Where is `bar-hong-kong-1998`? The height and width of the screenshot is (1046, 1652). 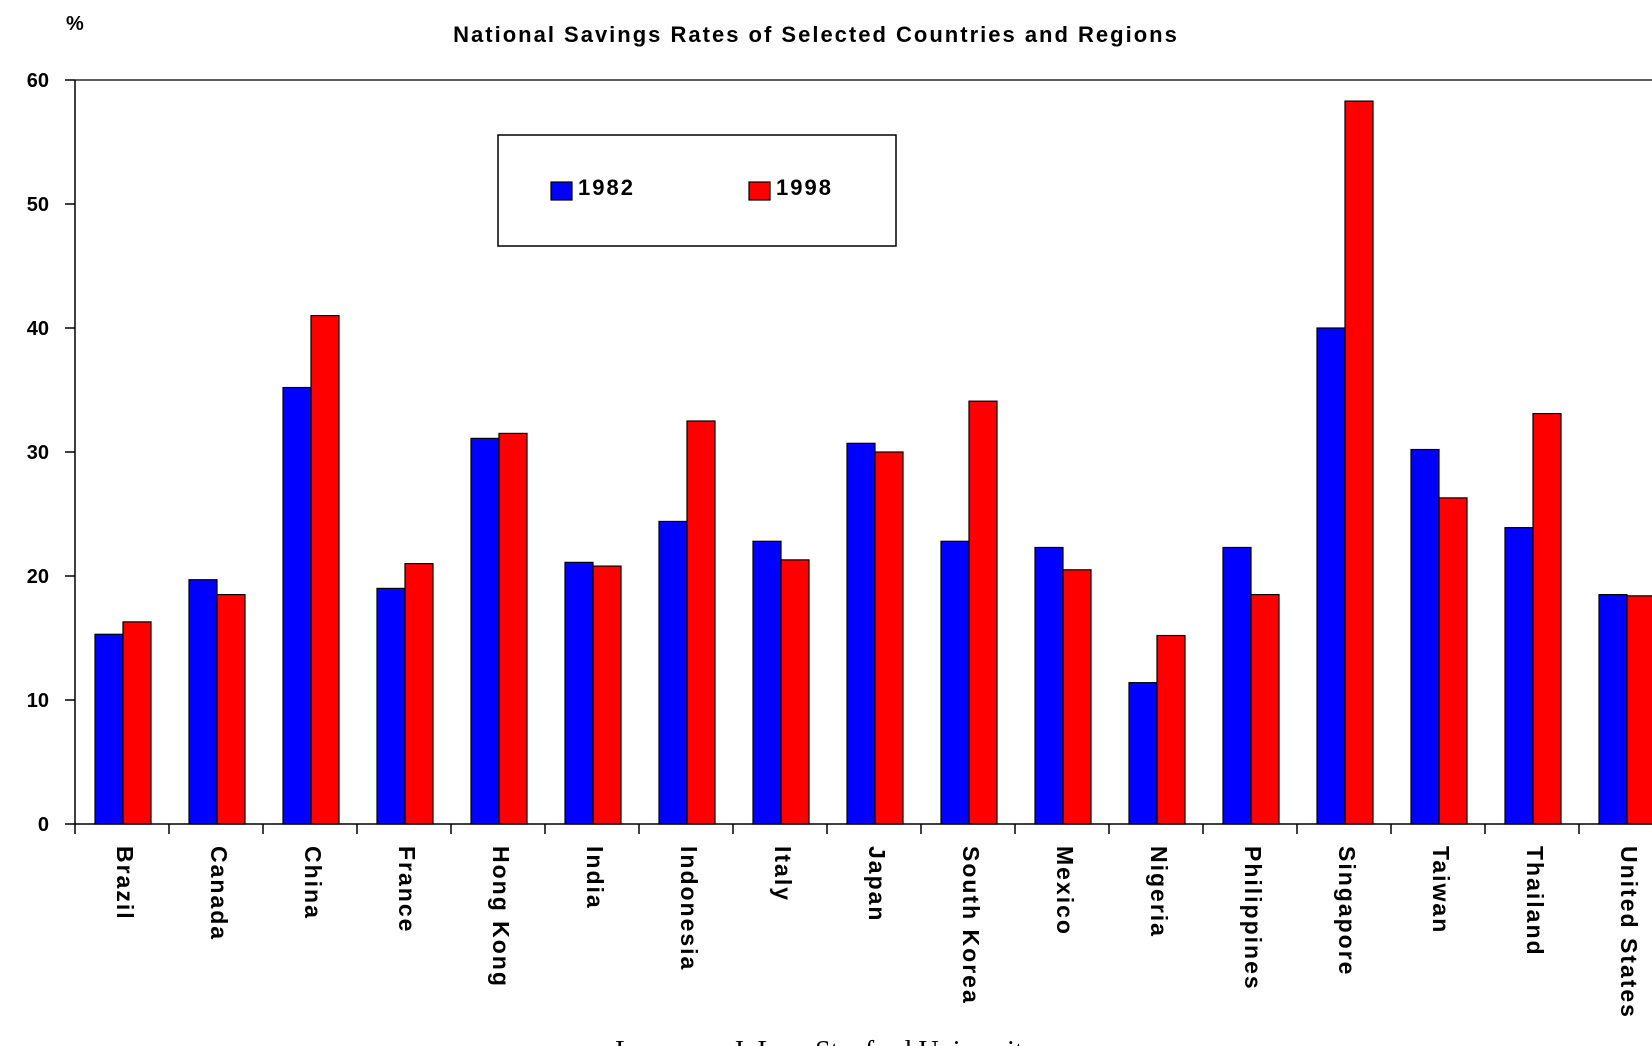
bar-hong-kong-1998 is located at coordinates (513, 628).